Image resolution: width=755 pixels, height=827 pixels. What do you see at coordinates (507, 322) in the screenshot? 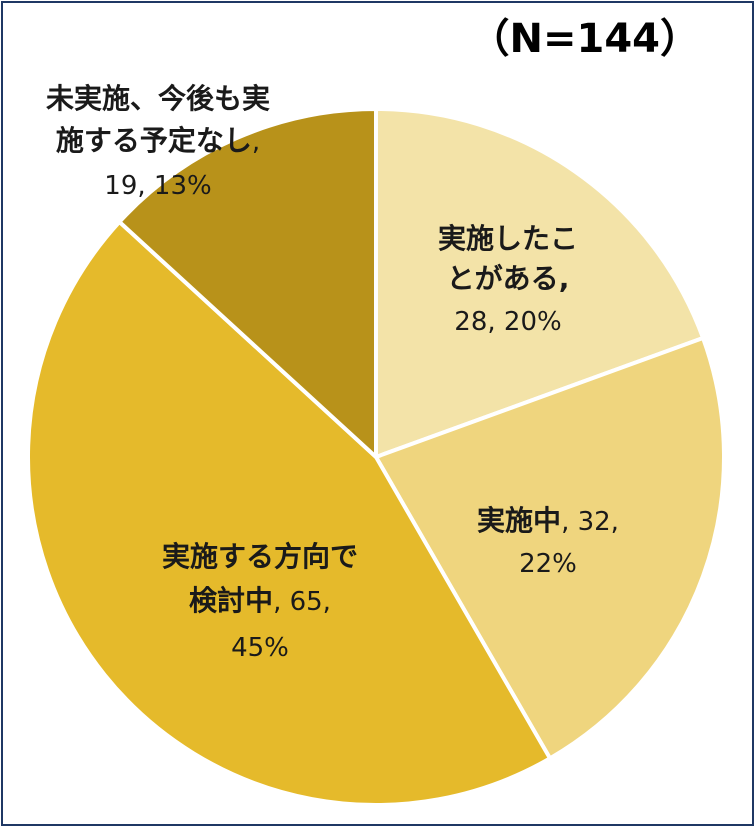
I see `slice-value: 28, 20%` at bounding box center [507, 322].